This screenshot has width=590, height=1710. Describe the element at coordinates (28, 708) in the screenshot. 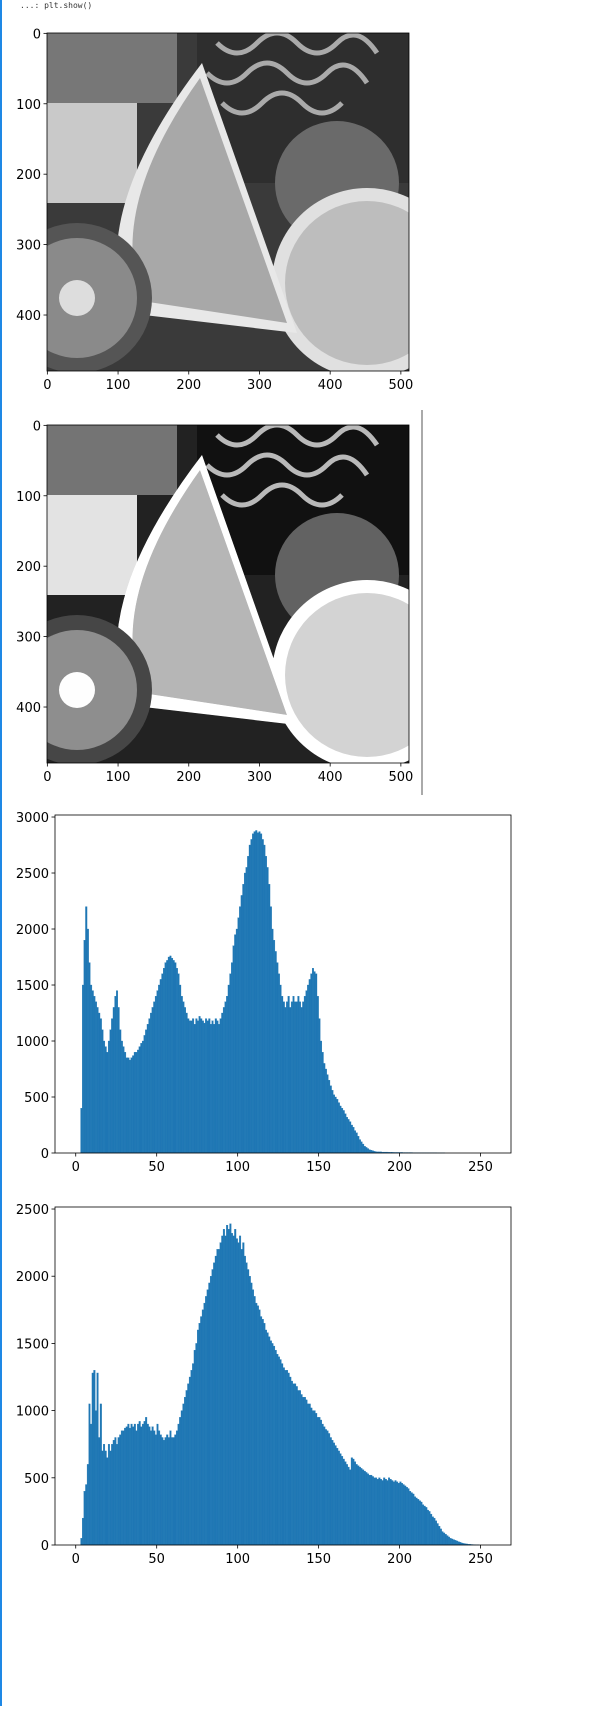

I see `y-tick-label: 400` at that location.